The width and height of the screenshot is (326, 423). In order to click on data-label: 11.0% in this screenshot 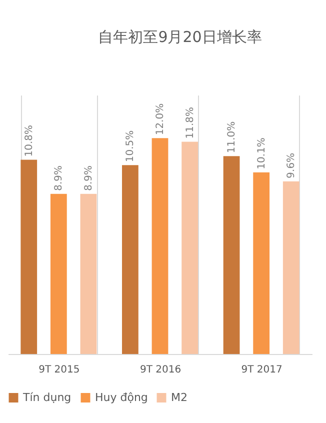, I will do `click(232, 137)`.